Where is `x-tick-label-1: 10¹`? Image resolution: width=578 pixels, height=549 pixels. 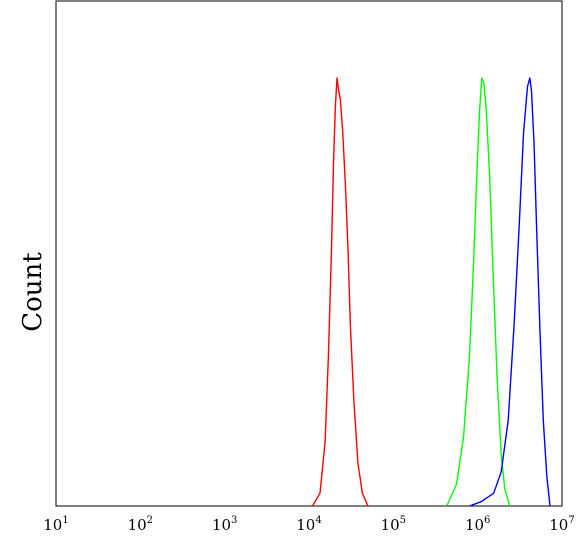
x-tick-label-1: 10¹ is located at coordinates (55, 524).